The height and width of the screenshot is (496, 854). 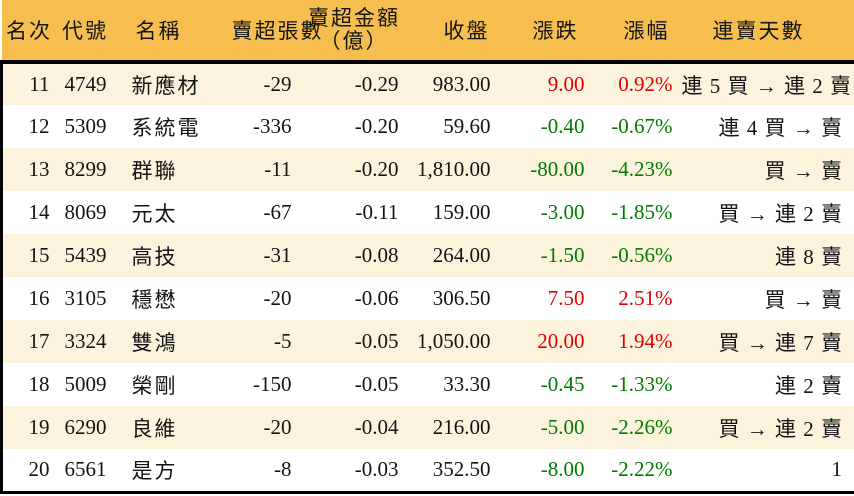 I want to click on cell-change: 9.00, so click(x=545, y=83).